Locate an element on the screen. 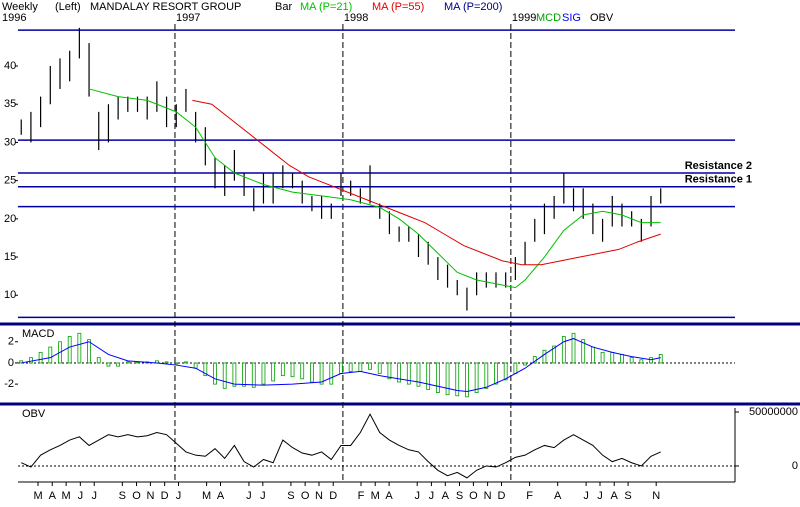  legend-entry: SIG is located at coordinates (571, 18).